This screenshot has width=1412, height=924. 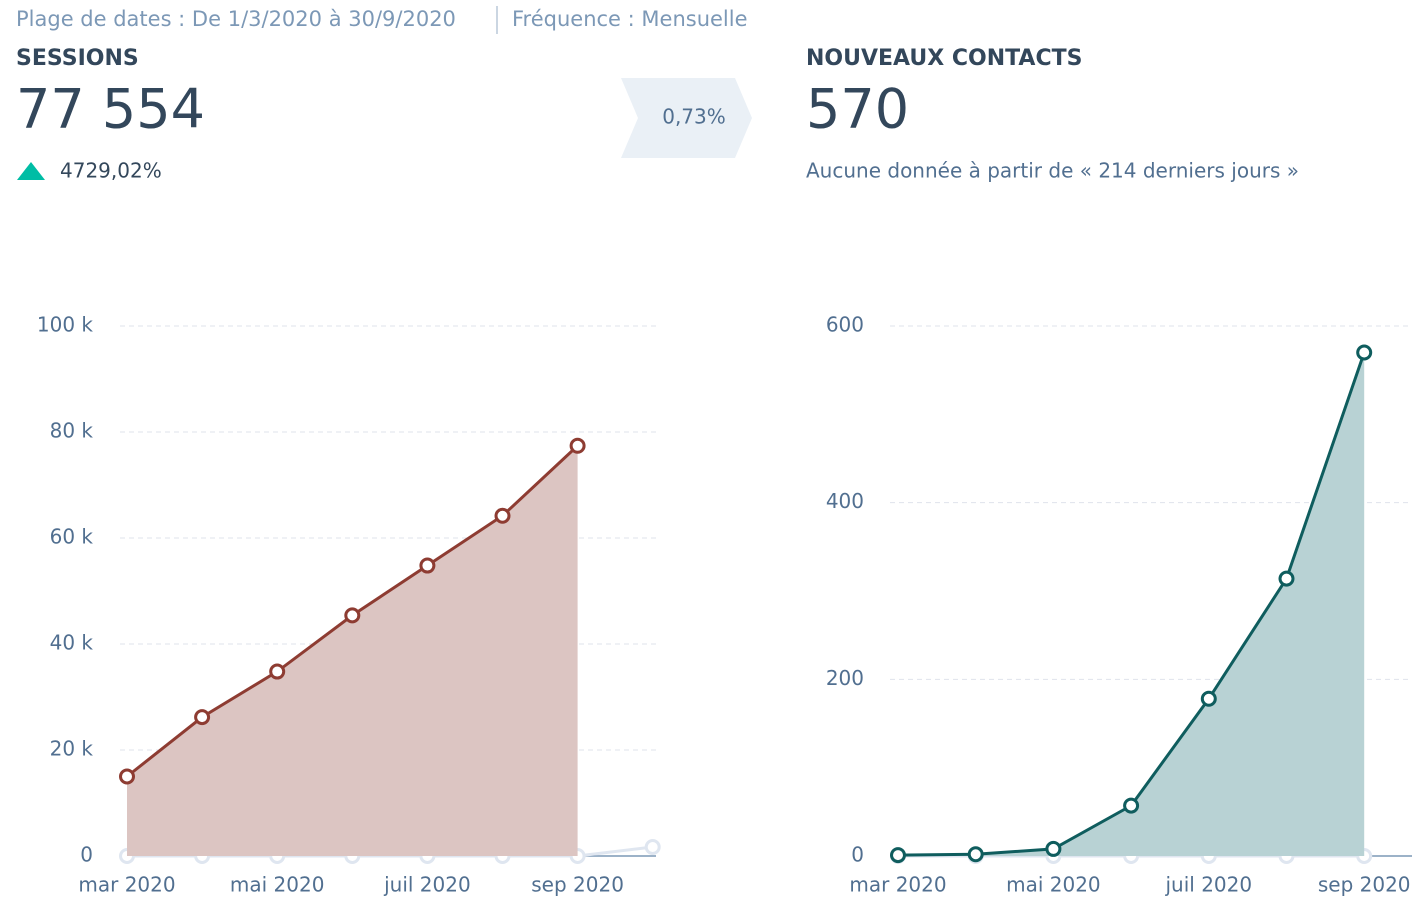 I want to click on y-tick-label: 20 k, so click(x=72, y=749).